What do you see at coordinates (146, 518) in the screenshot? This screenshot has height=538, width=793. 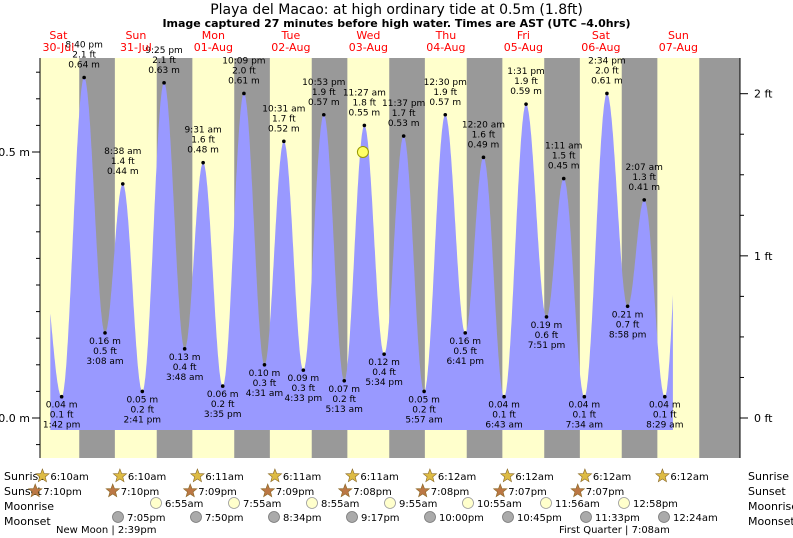 I see `moonset-time: 7:05pm` at bounding box center [146, 518].